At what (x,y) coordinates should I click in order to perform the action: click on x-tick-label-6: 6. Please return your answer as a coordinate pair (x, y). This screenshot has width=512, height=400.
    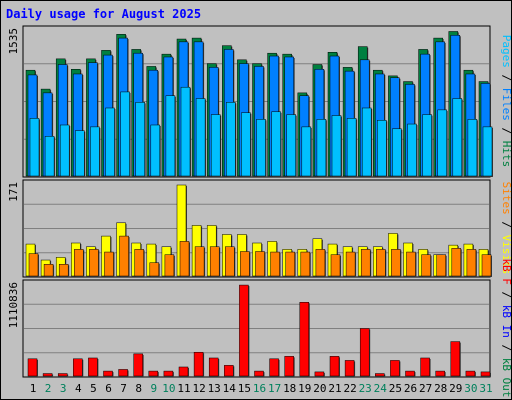
    Looking at the image, I should click on (108, 388).